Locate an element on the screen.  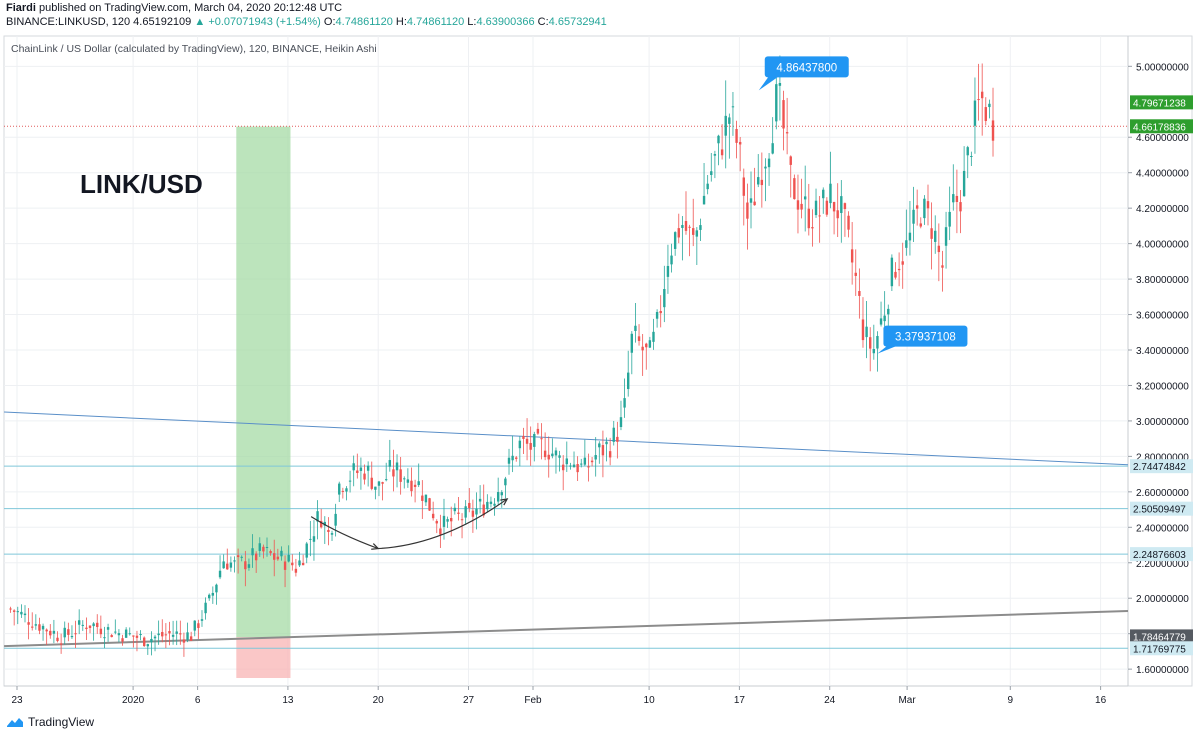
green-zone is located at coordinates (263, 382).